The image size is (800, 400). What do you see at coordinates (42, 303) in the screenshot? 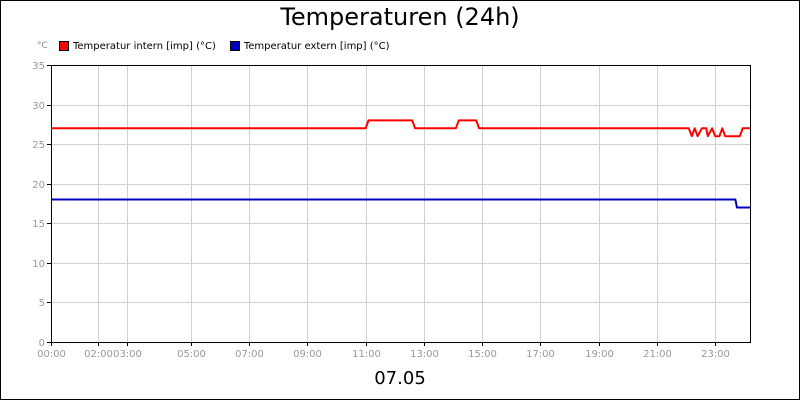
I see `y-tick-label: 5` at bounding box center [42, 303].